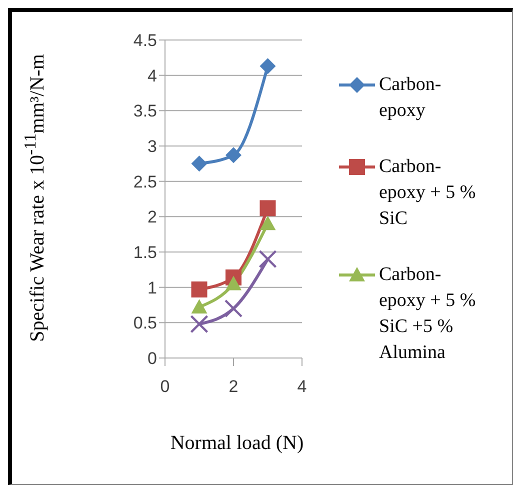 This screenshot has height=487, width=517. Describe the element at coordinates (152, 288) in the screenshot. I see `y-tick-label: 1` at that location.